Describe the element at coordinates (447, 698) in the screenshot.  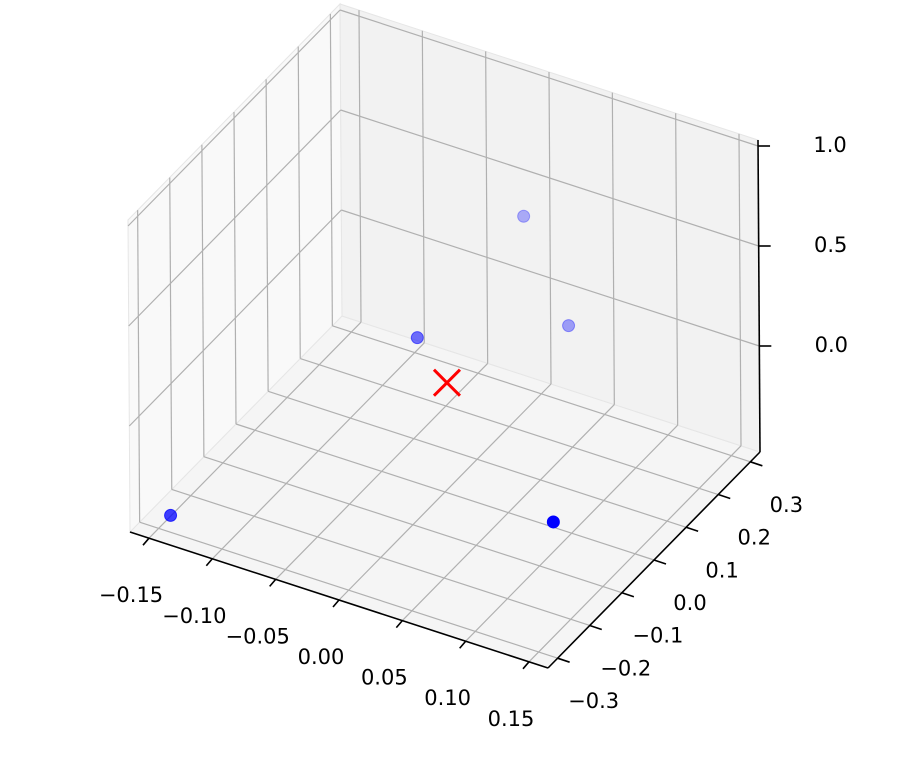
I see `x-tick-label: 0.10` at that location.